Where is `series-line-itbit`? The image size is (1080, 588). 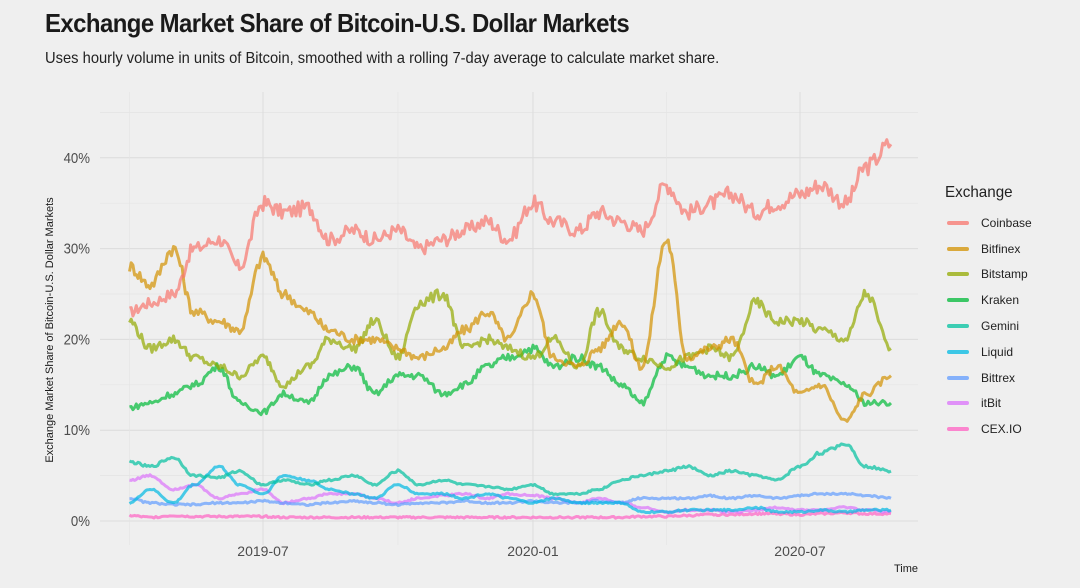 series-line-itbit is located at coordinates (510, 494).